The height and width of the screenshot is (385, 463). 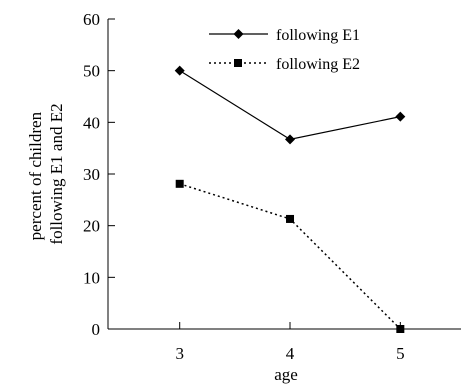 I want to click on legend-label-e1: following E1, so click(x=318, y=35).